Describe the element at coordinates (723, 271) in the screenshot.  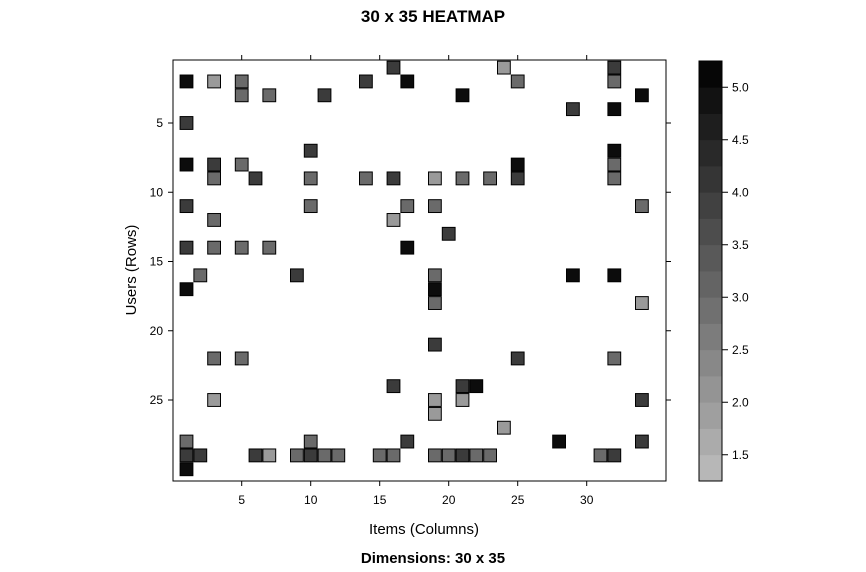
I see `colorbar: 1.5 2.0 2.5 3.0 3.5 4.0 4.5 5.0` at that location.